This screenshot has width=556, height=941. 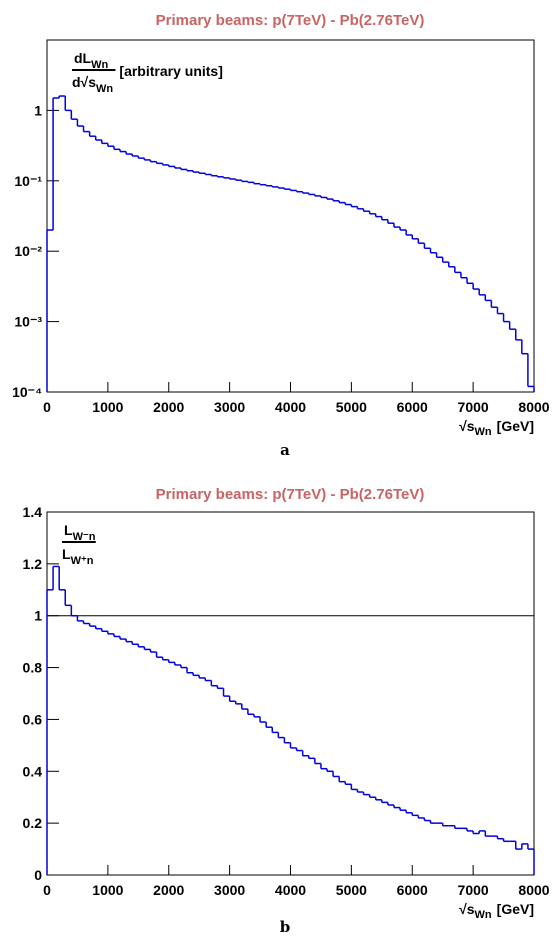 I want to click on y-tick-label: 10⁻², so click(x=28, y=251).